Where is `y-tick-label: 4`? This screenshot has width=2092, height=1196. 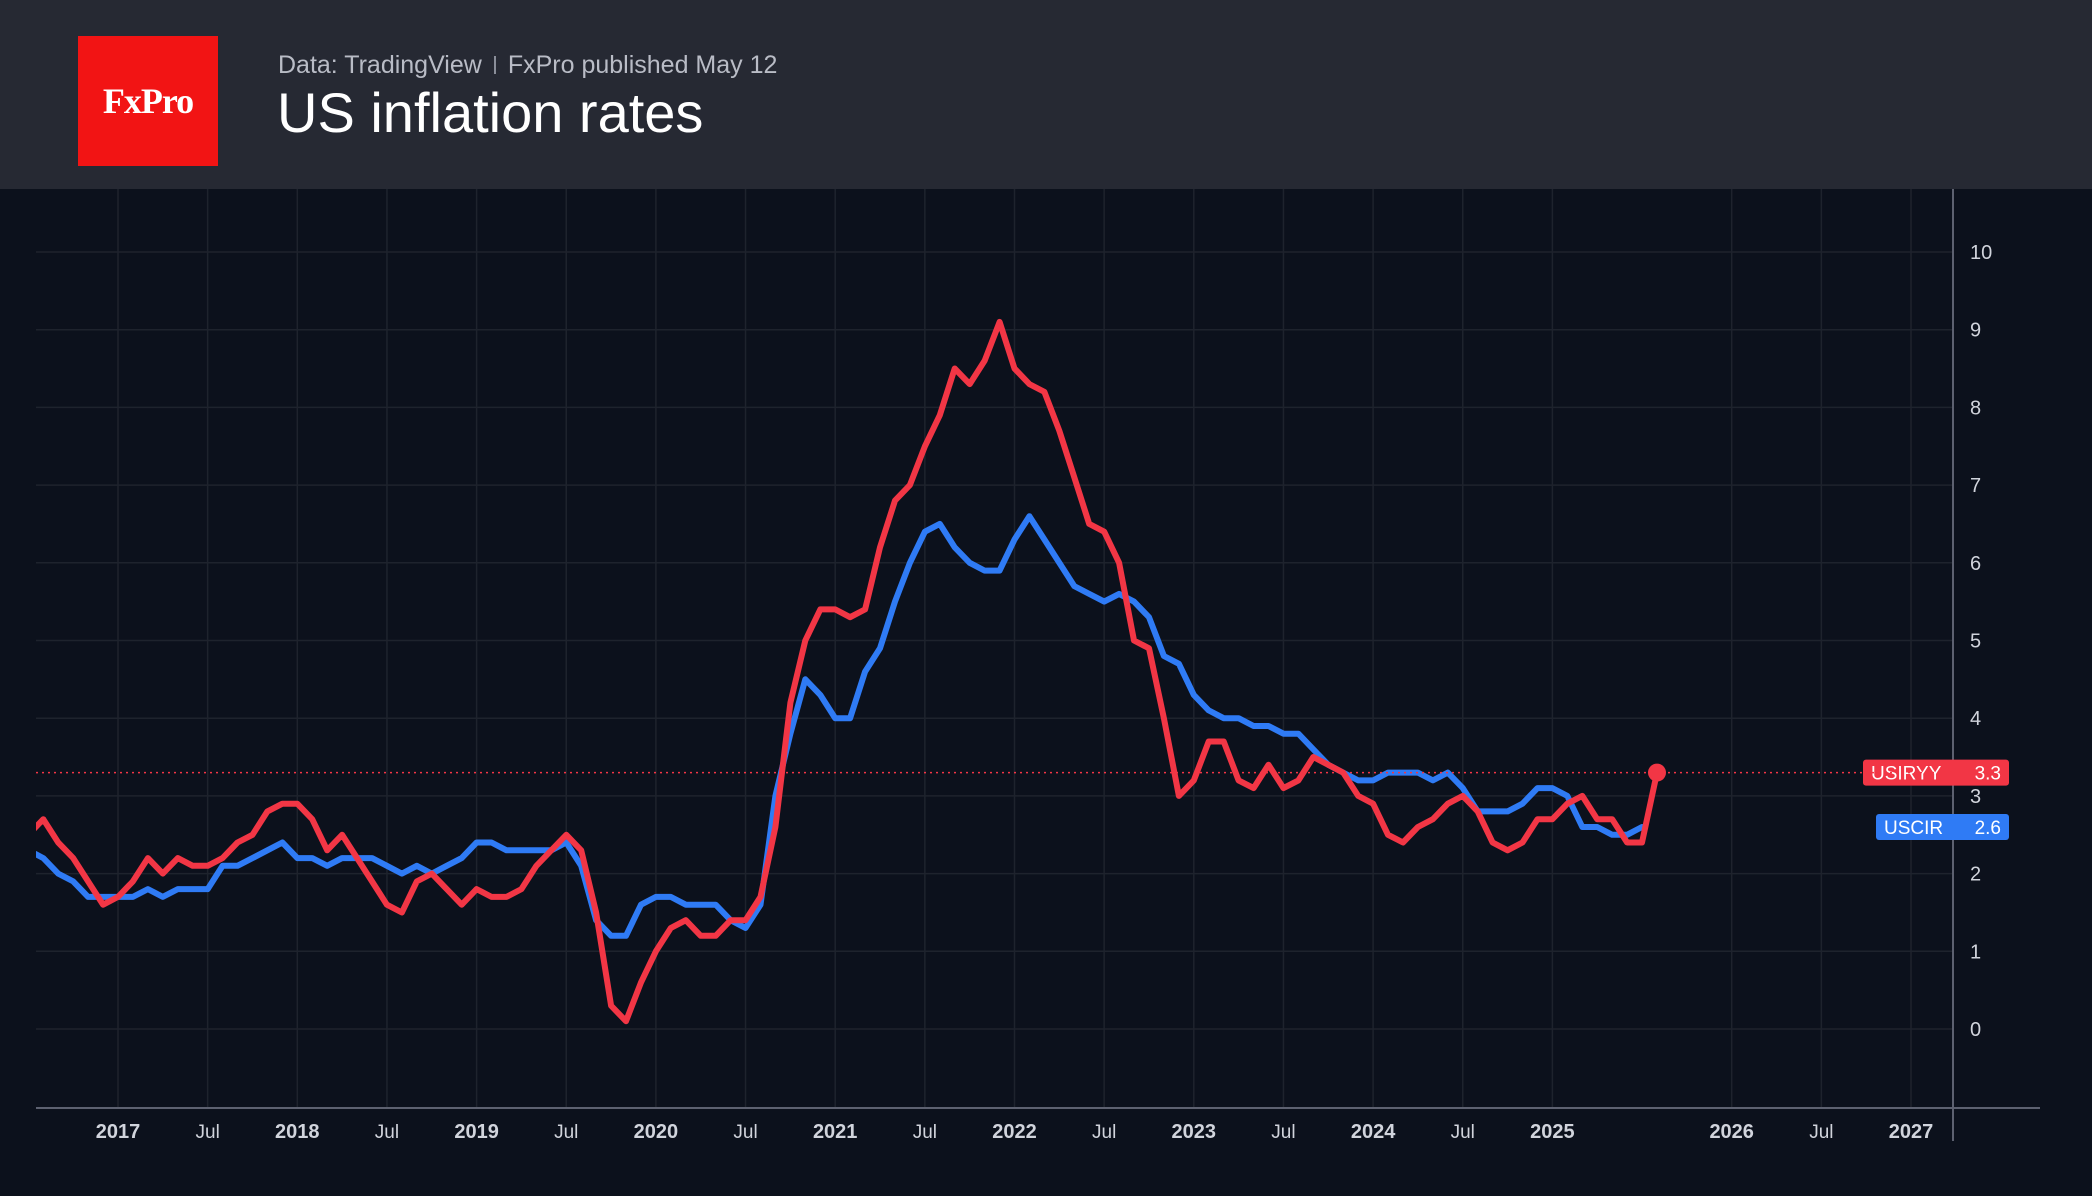
y-tick-label: 4 is located at coordinates (1975, 719).